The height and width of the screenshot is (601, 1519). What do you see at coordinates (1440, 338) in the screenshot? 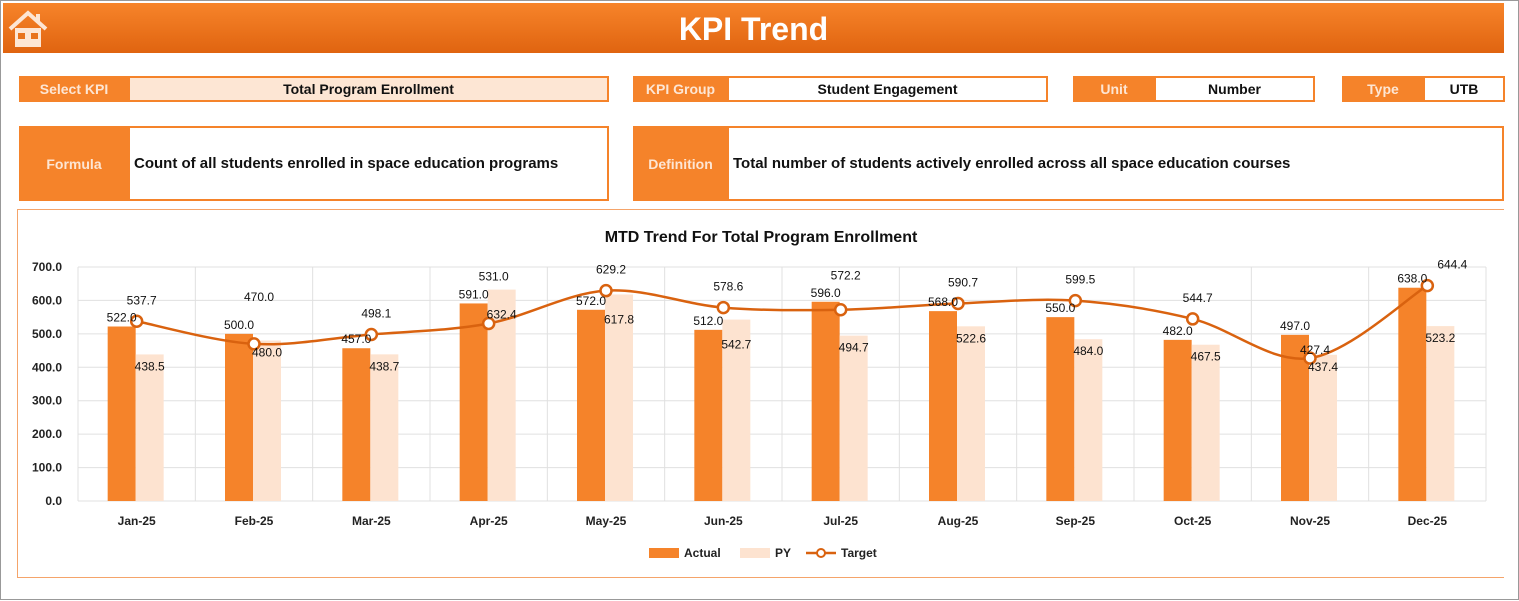
I see `py-data-label: 523.2` at bounding box center [1440, 338].